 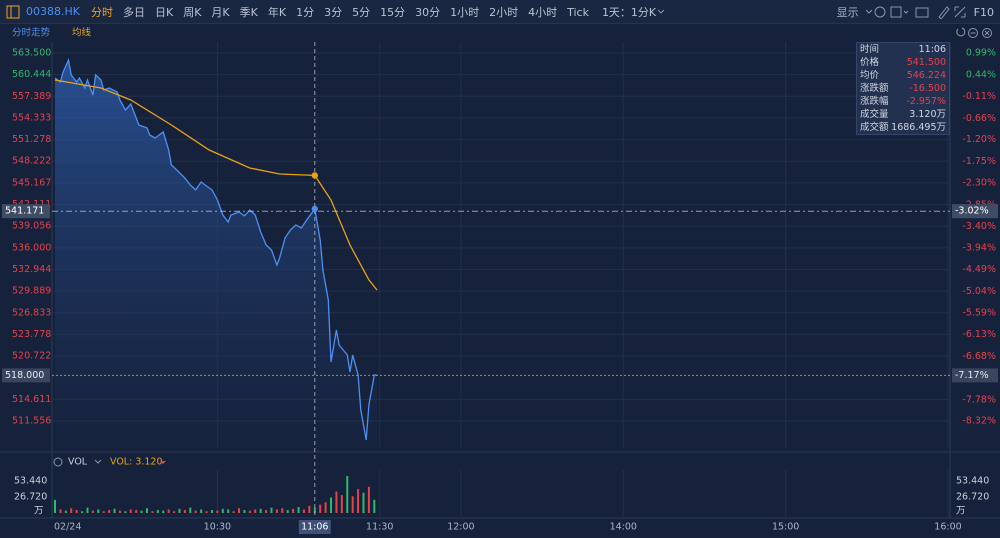 I want to click on period-tab: 分时, so click(x=101, y=12).